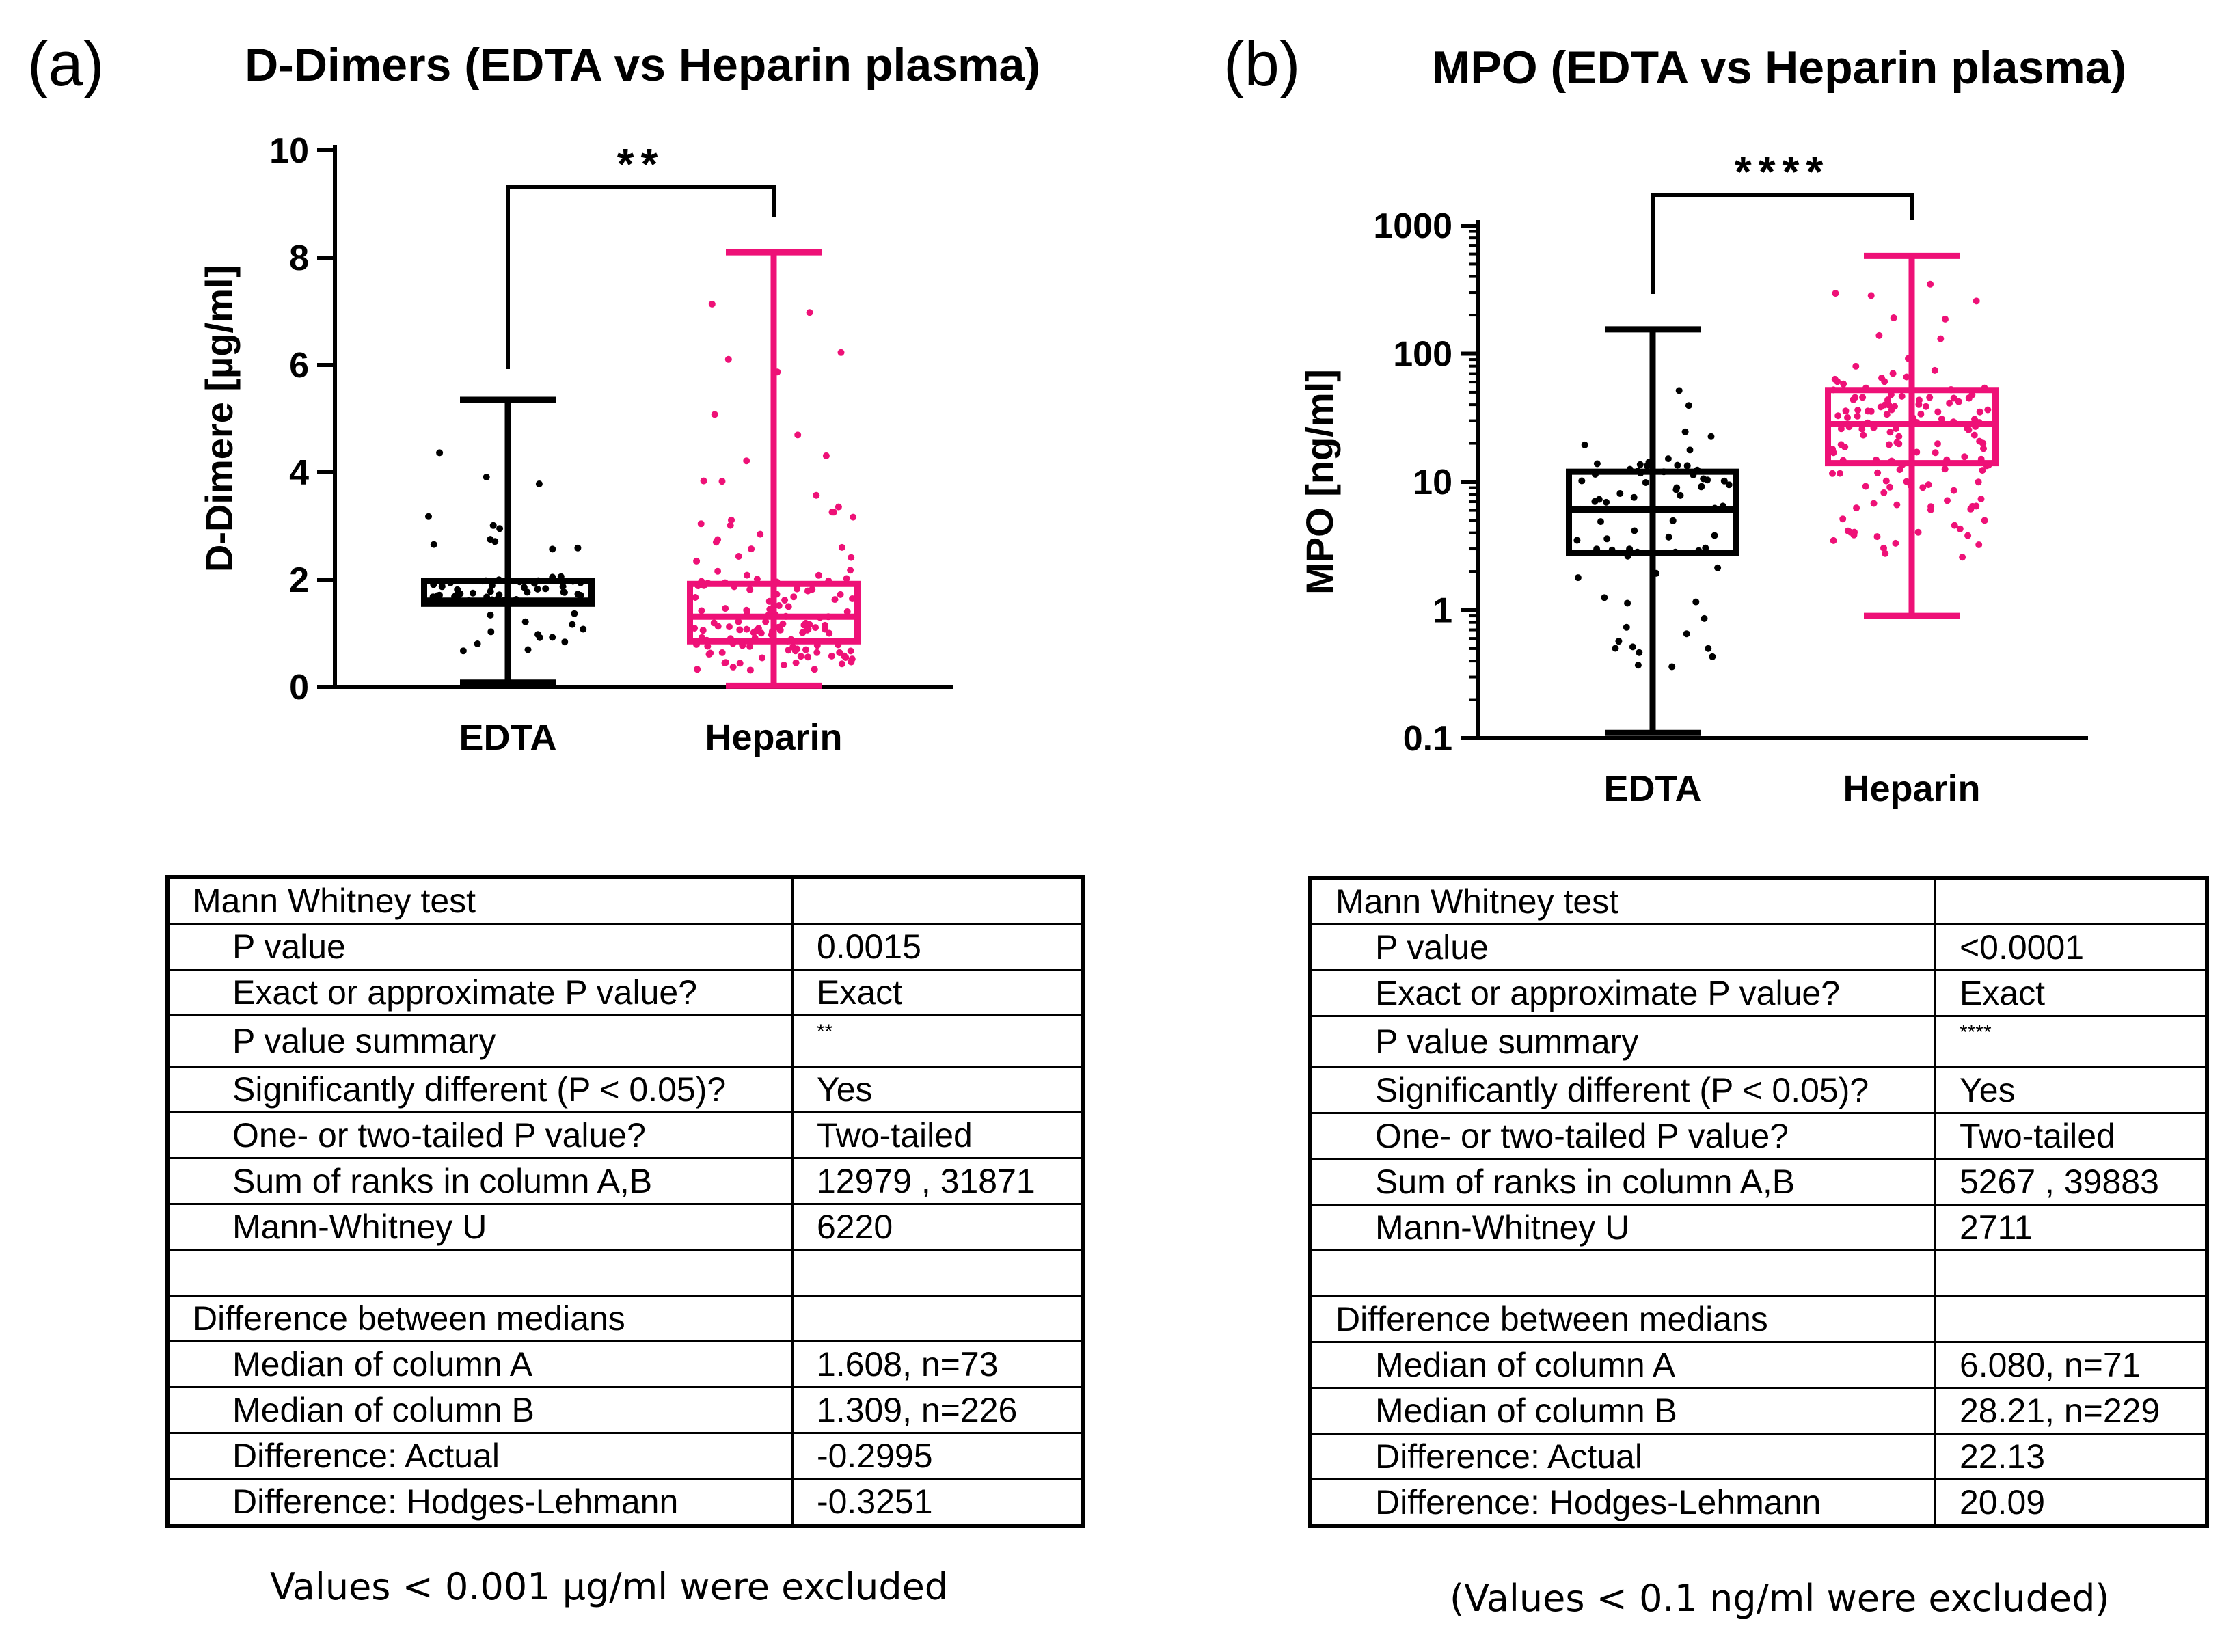  Describe the element at coordinates (299, 687) in the screenshot. I see `y-tick-label: 0` at that location.